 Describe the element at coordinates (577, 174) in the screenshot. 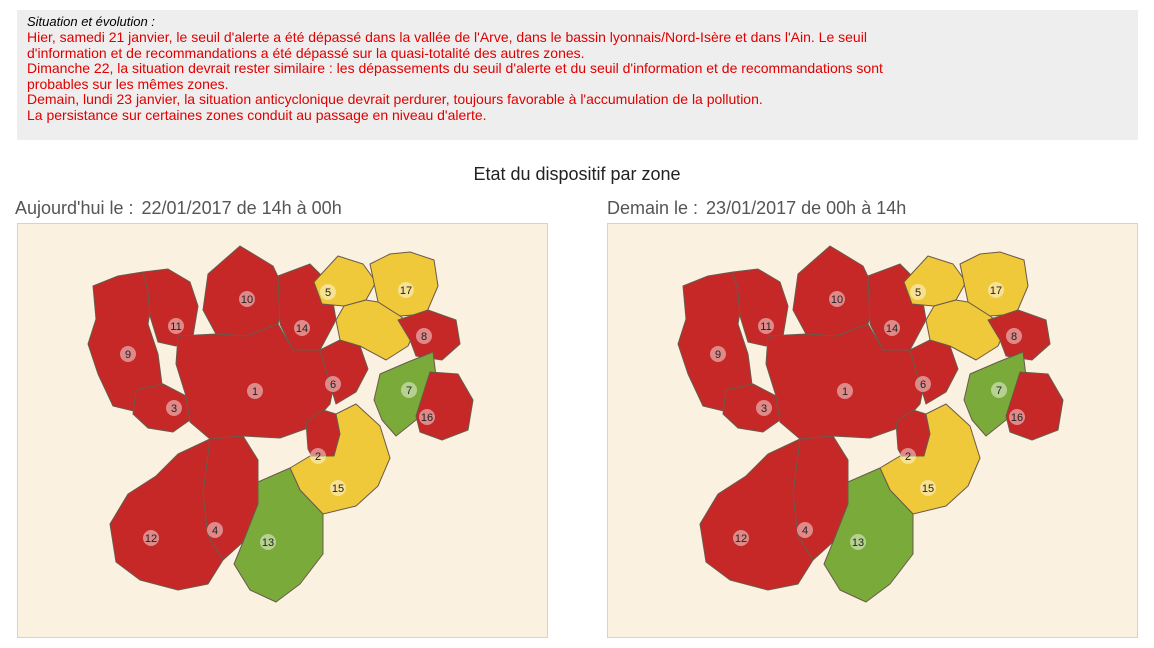

I see `section-title: Etat du dispositif par zone` at that location.